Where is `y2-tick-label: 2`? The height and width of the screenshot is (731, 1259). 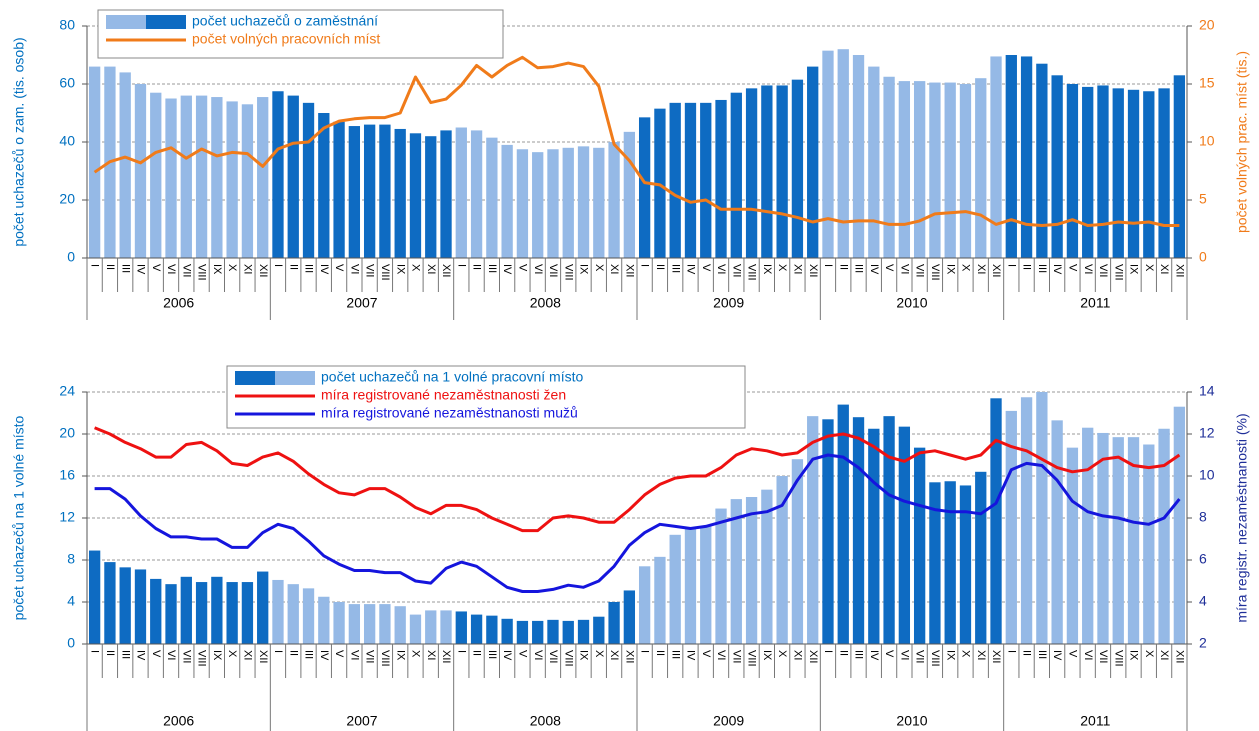 y2-tick-label: 2 is located at coordinates (1203, 643).